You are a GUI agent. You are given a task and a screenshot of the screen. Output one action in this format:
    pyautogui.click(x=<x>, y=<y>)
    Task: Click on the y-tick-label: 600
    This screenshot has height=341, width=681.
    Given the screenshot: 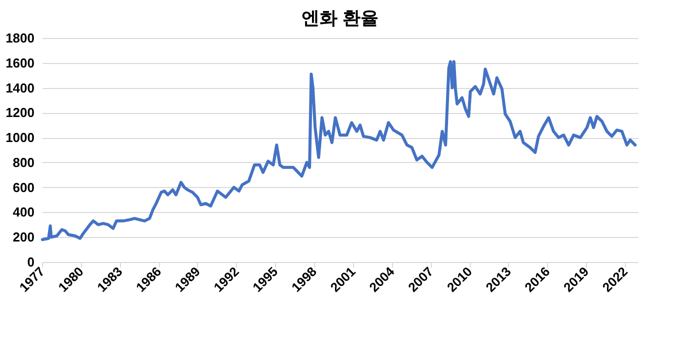 What is the action you would take?
    pyautogui.click(x=23, y=187)
    